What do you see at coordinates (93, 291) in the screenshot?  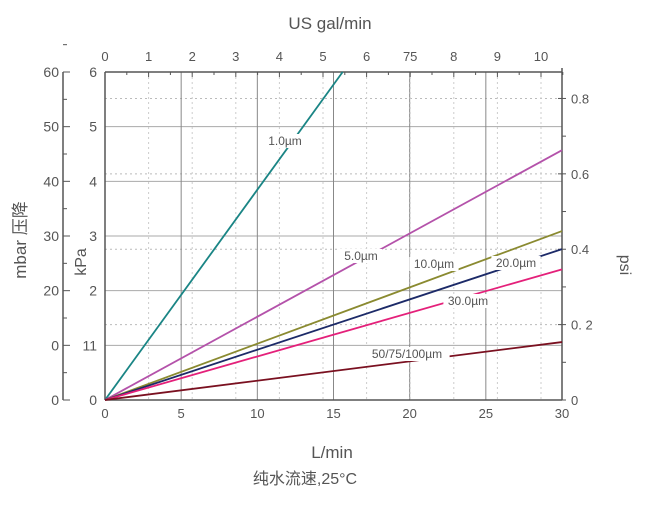 I see `kpa-tick-label: 2` at bounding box center [93, 291].